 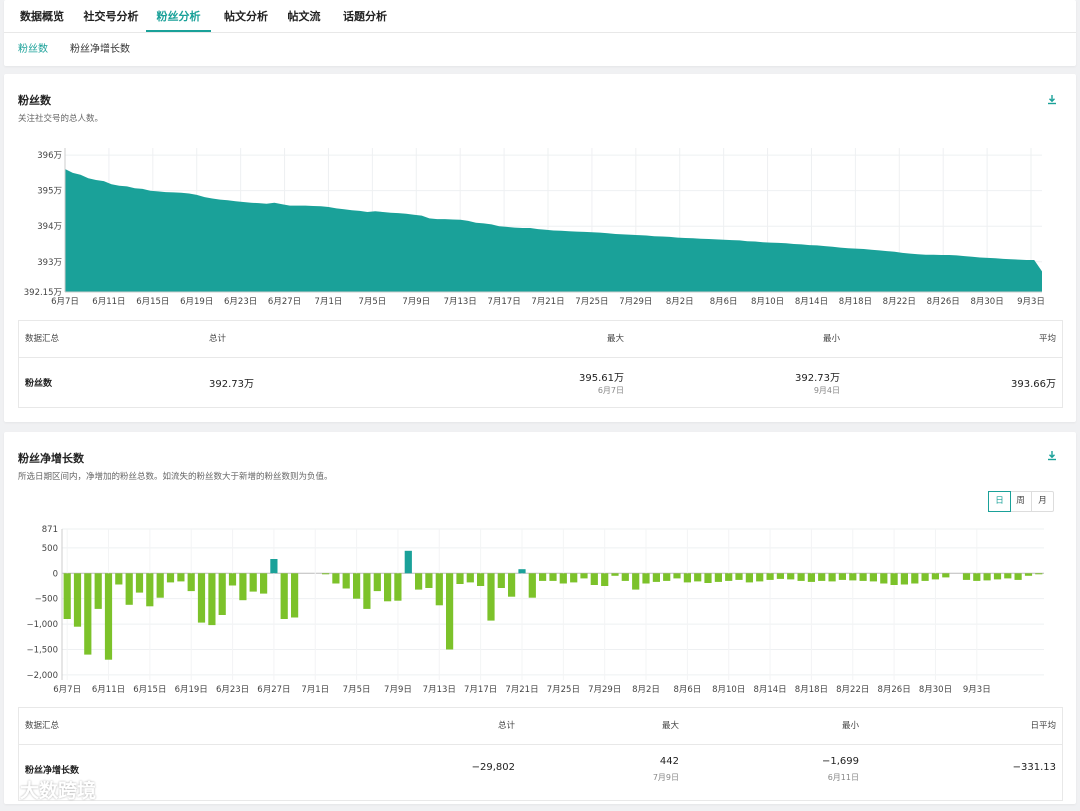 What do you see at coordinates (728, 690) in the screenshot?
I see `x-tick-label: 8月10日` at bounding box center [728, 690].